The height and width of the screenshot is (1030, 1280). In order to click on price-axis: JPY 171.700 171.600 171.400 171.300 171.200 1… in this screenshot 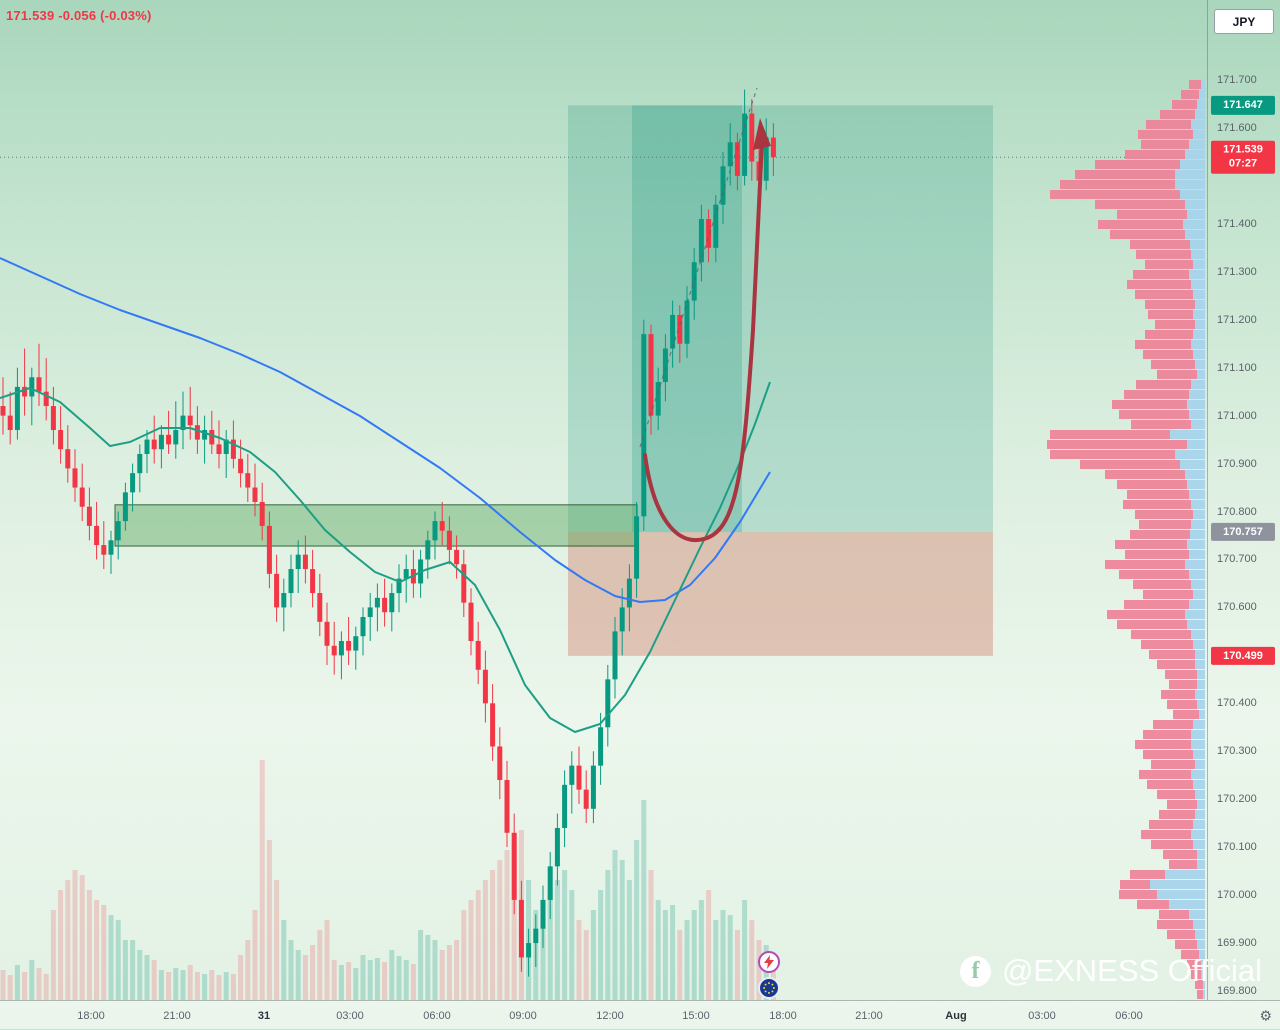, I will do `click(1243, 500)`.